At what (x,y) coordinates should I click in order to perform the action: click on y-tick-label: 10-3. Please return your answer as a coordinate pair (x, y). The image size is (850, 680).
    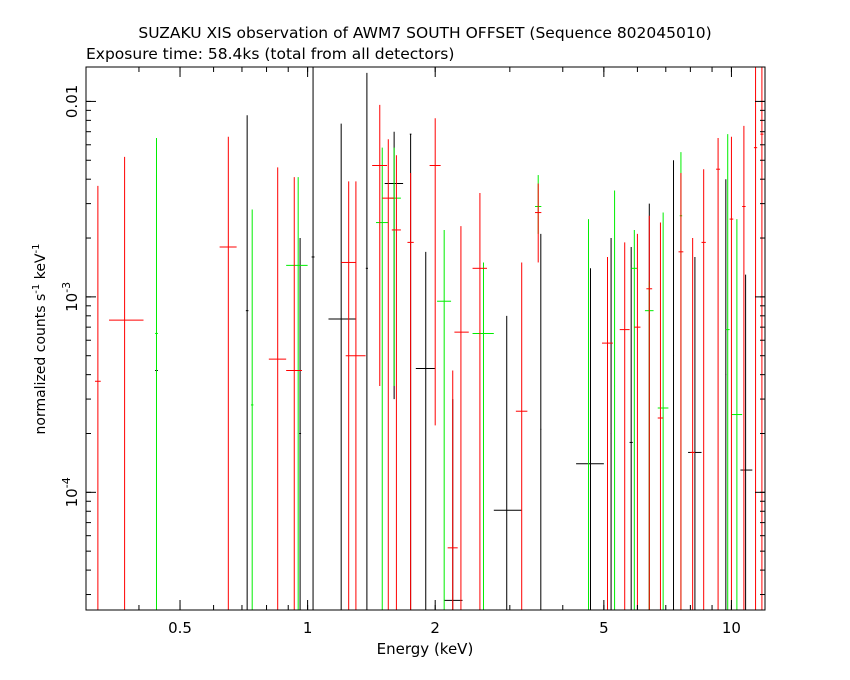
    Looking at the image, I should click on (70, 297).